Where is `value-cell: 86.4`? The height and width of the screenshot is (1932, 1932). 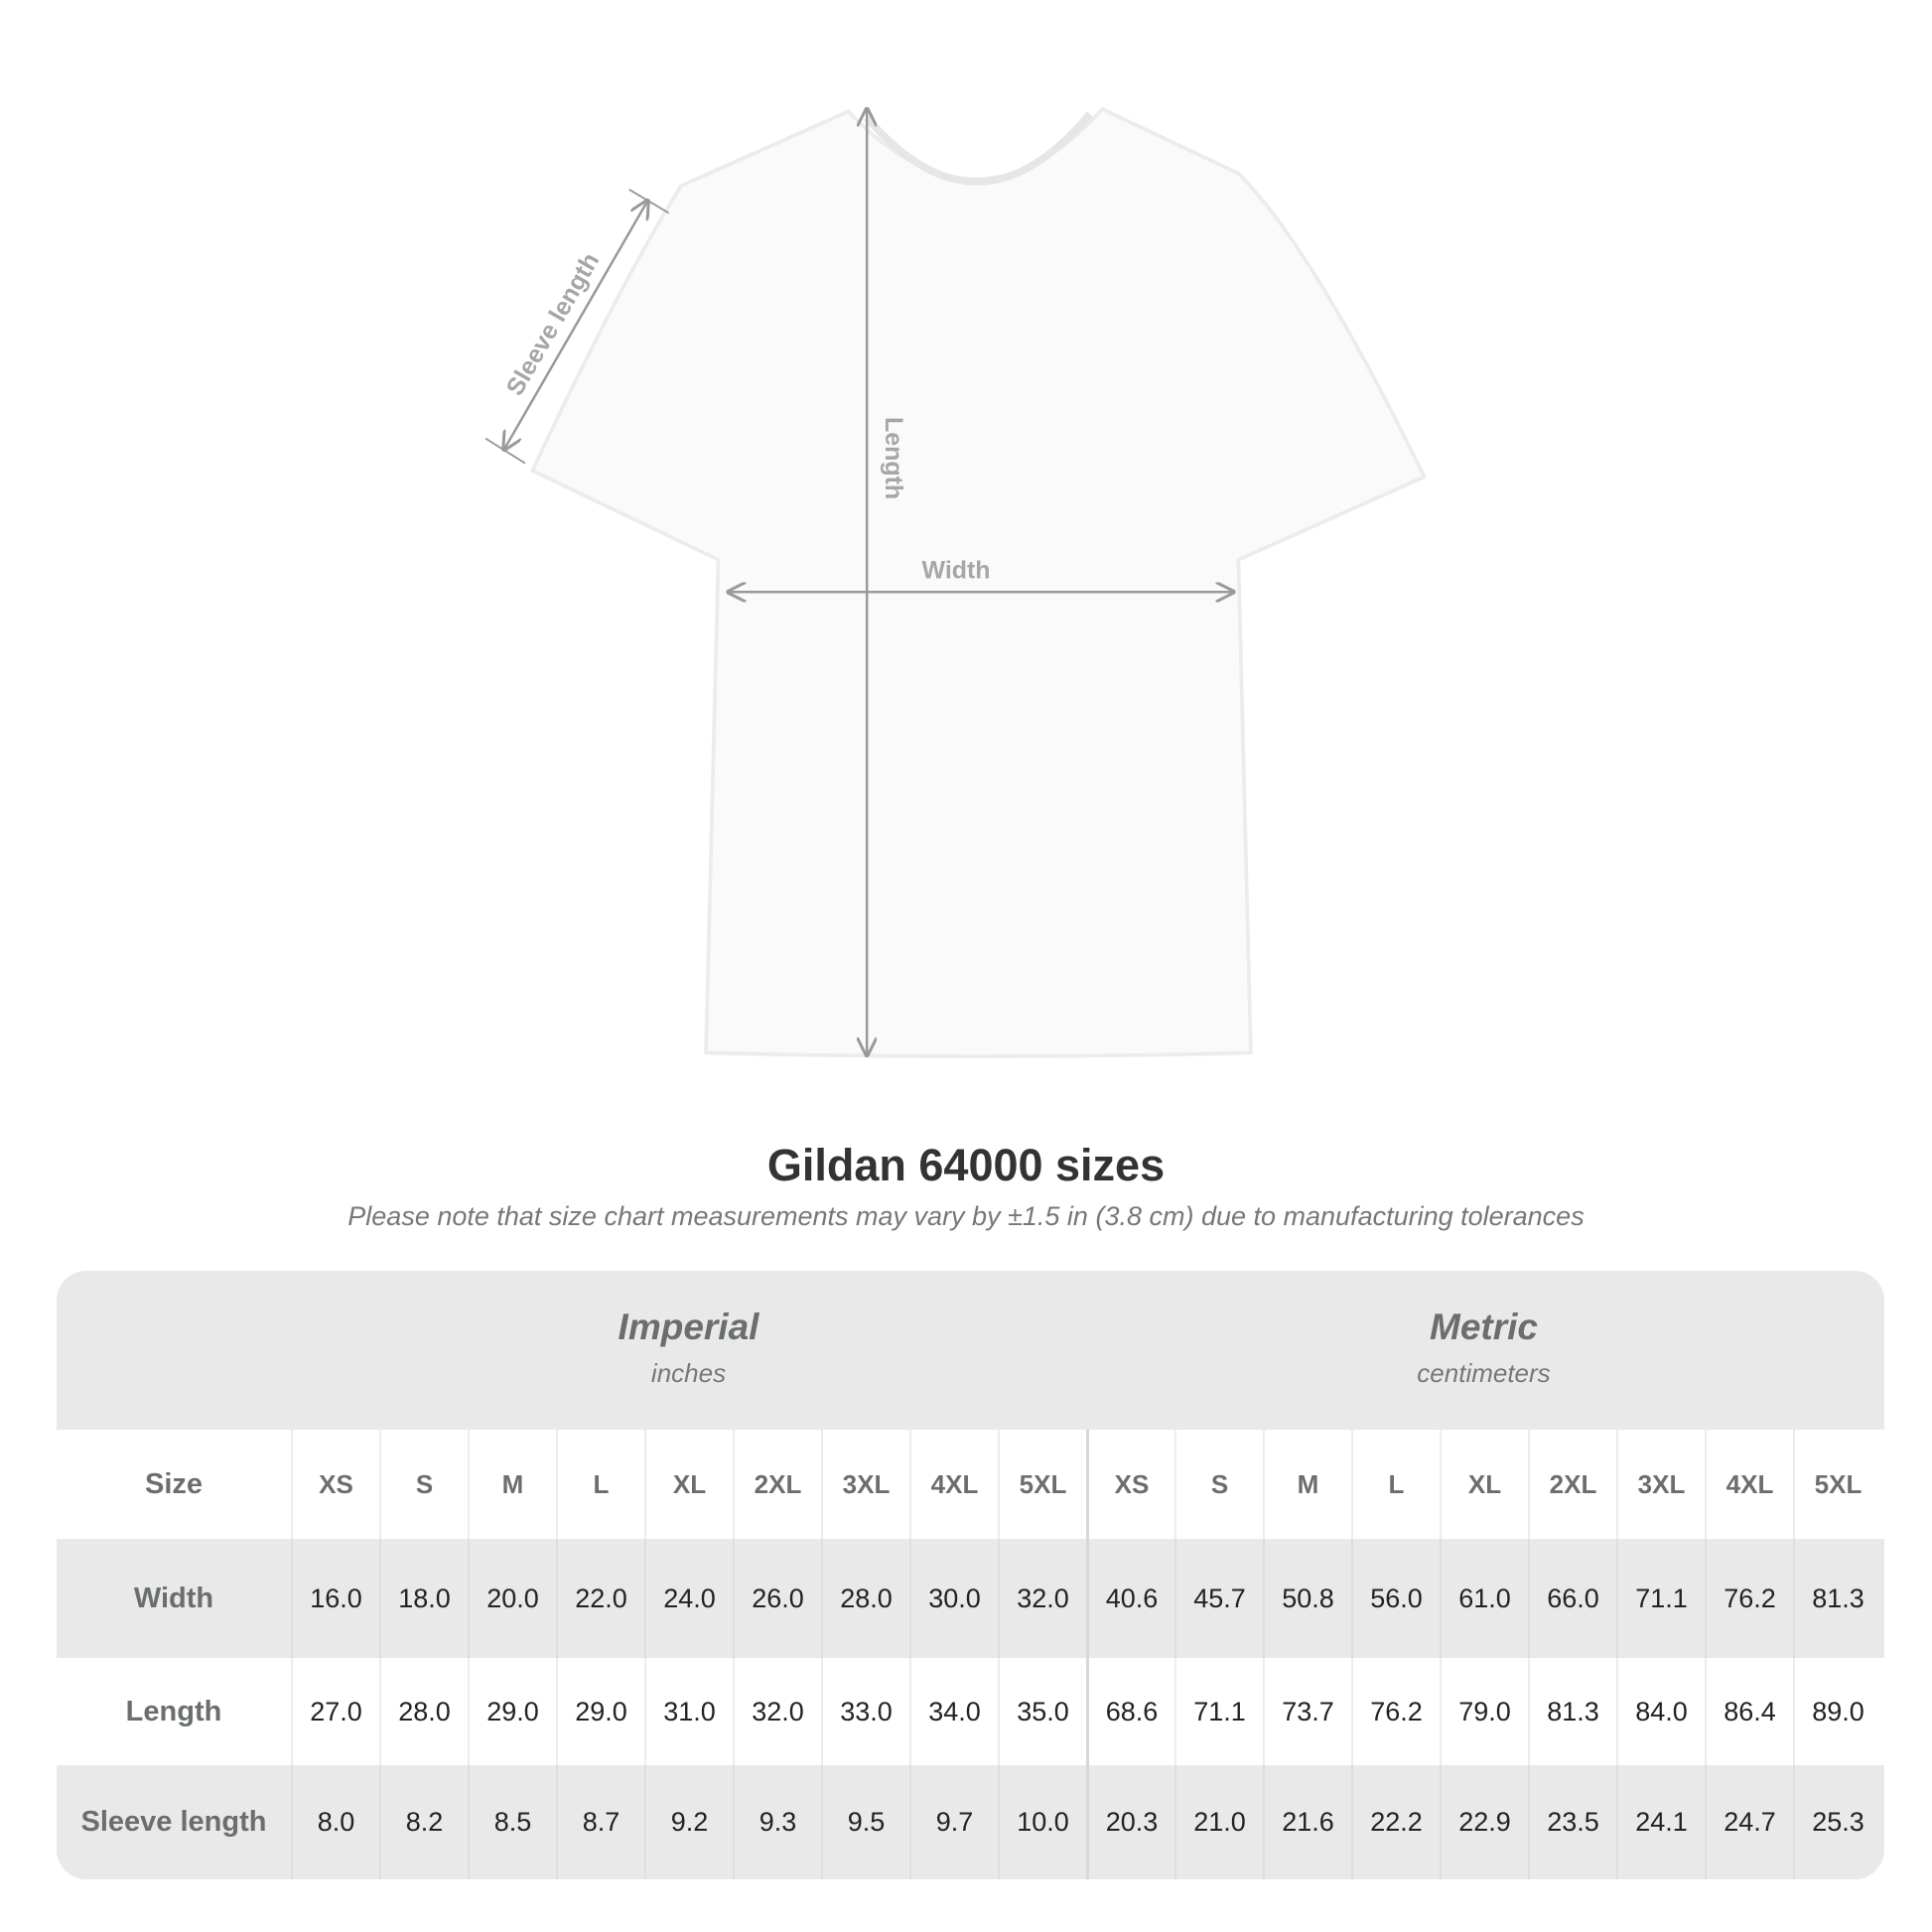
value-cell: 86.4 is located at coordinates (1749, 1711).